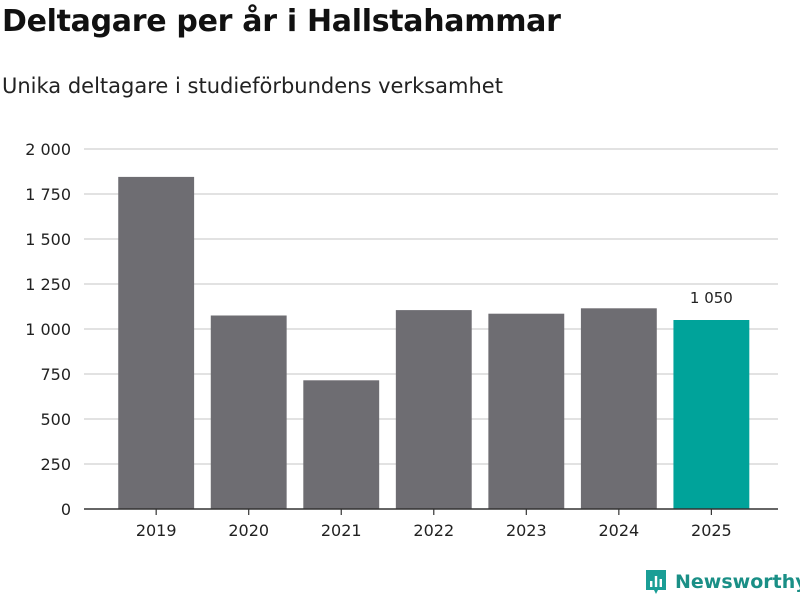 The width and height of the screenshot is (800, 600). What do you see at coordinates (48, 284) in the screenshot?
I see `y-tick-label: 1 250` at bounding box center [48, 284].